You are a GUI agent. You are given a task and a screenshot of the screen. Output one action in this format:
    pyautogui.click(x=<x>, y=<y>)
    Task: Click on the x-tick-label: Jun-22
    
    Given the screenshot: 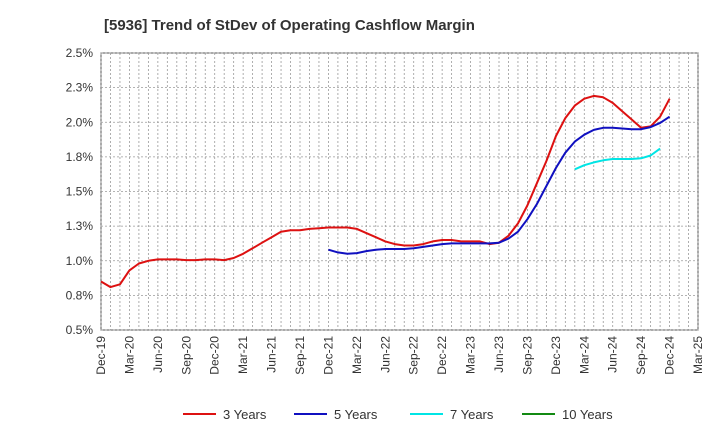 What is the action you would take?
    pyautogui.click(x=385, y=354)
    